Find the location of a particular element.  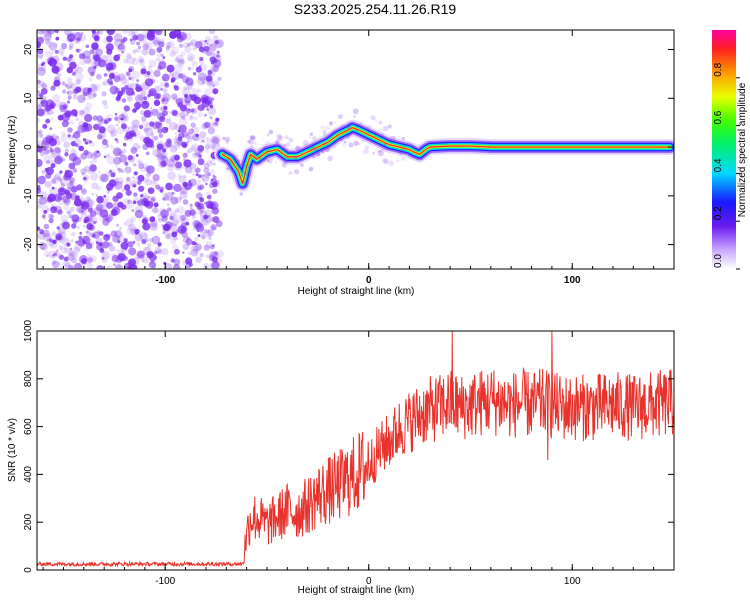

x-tick-label: 100 is located at coordinates (572, 280).